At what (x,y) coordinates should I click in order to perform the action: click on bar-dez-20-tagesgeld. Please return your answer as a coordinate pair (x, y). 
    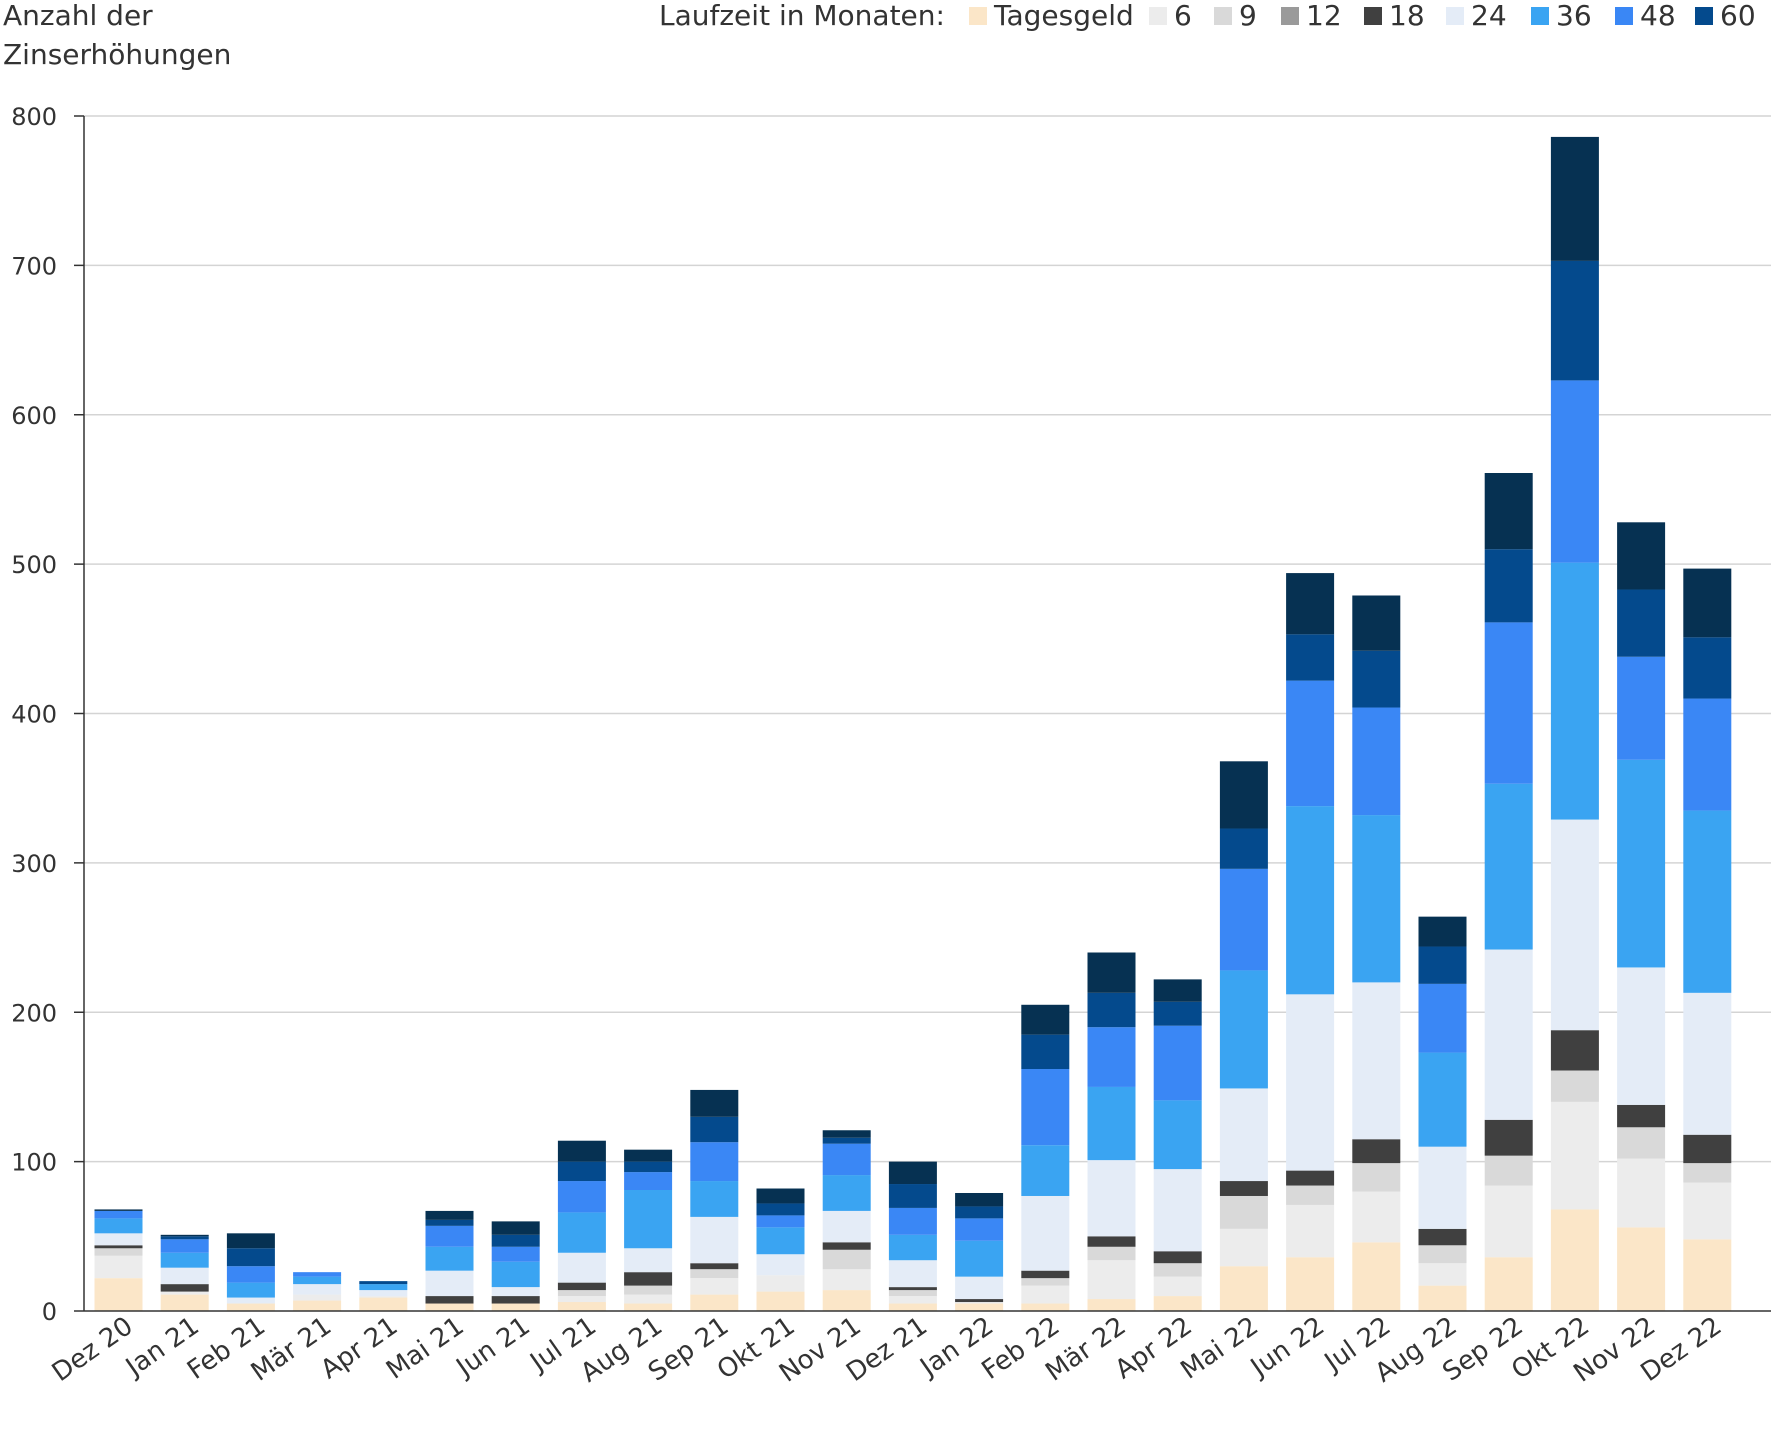
    Looking at the image, I should click on (118, 1294).